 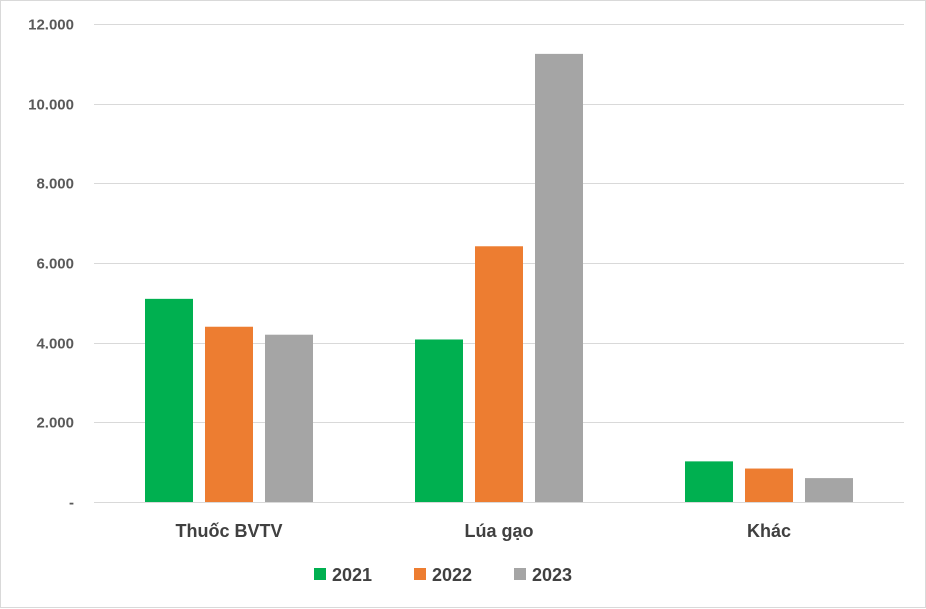 I want to click on x-category-label: Thuốc BVTV, so click(x=229, y=531).